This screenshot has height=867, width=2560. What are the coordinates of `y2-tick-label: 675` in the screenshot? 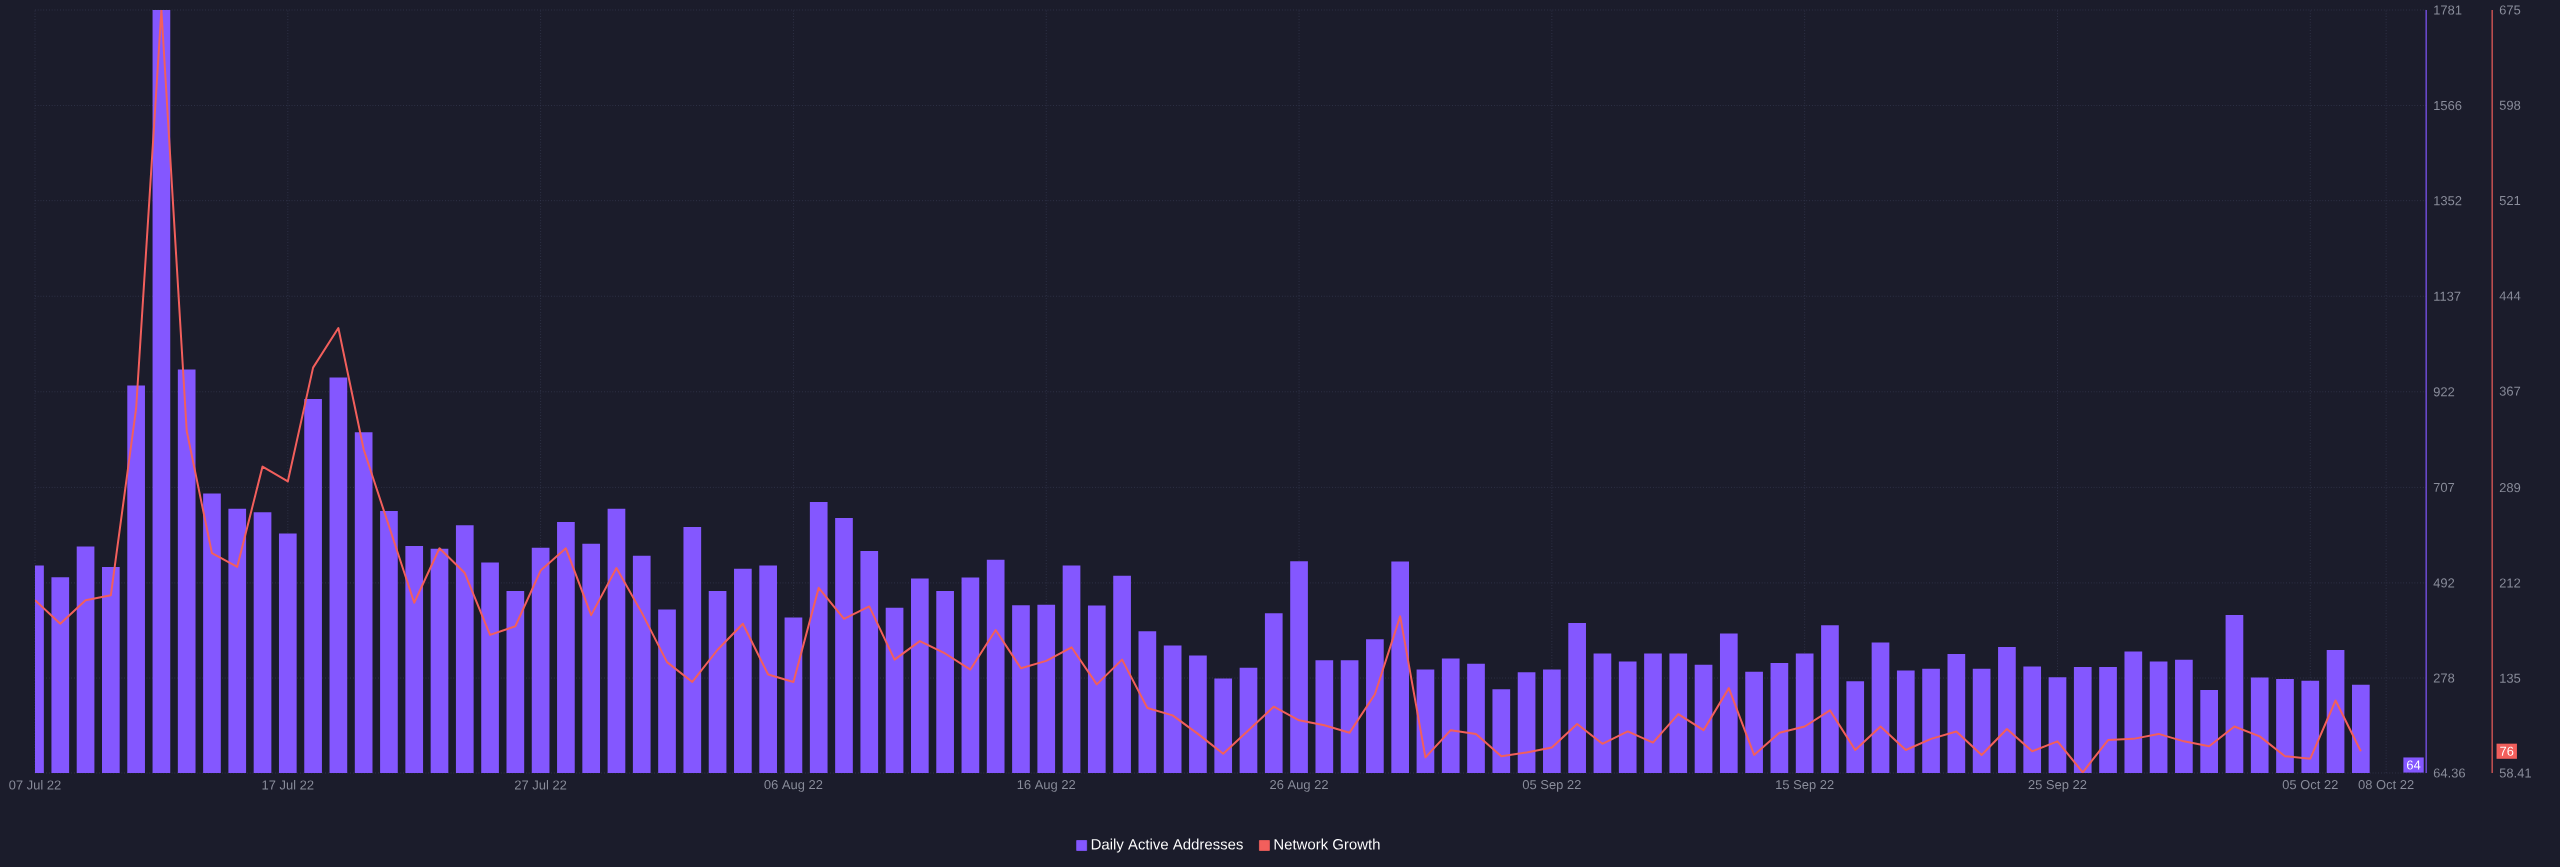 It's located at (2510, 10).